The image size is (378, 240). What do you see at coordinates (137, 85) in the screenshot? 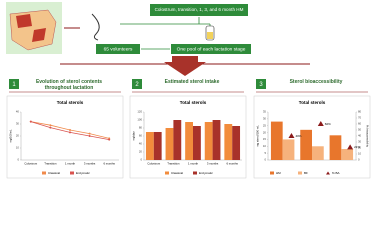
I see `step-number: 2` at bounding box center [137, 85].